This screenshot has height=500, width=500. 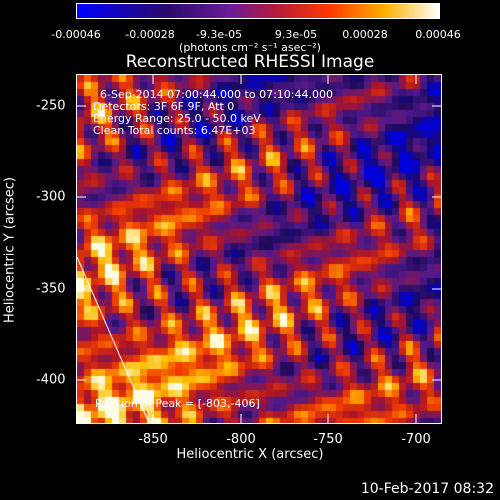 I want to click on x-tick-label: -750, so click(x=328, y=439).